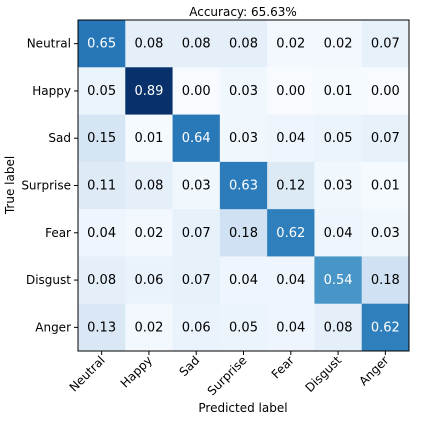 Image resolution: width=423 pixels, height=423 pixels. I want to click on heatmap-value-r3-c3: 0.63, so click(243, 186).